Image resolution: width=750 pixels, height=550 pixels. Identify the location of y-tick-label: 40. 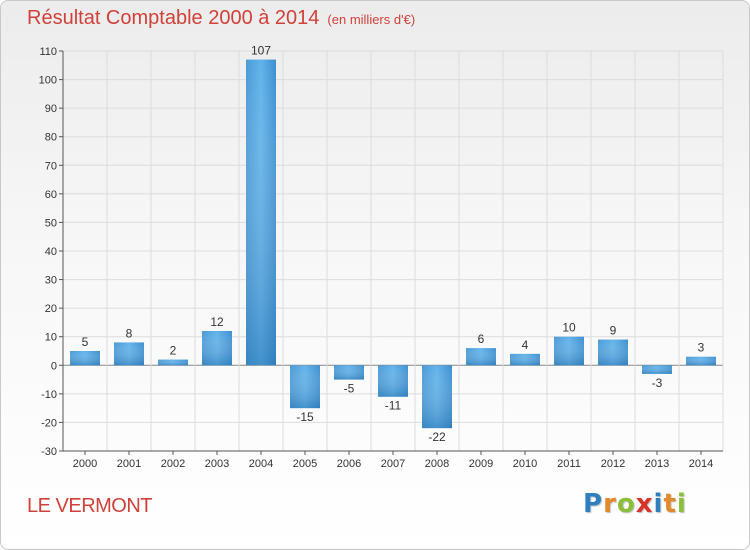
(51, 252).